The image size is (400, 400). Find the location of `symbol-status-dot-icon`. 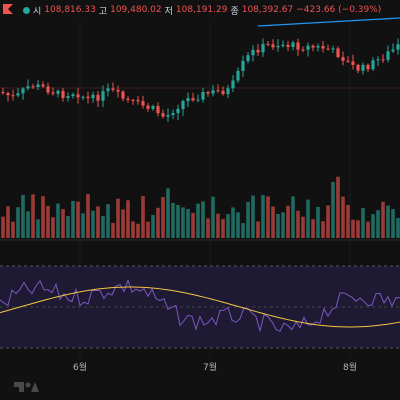

symbol-status-dot-icon is located at coordinates (26, 10).